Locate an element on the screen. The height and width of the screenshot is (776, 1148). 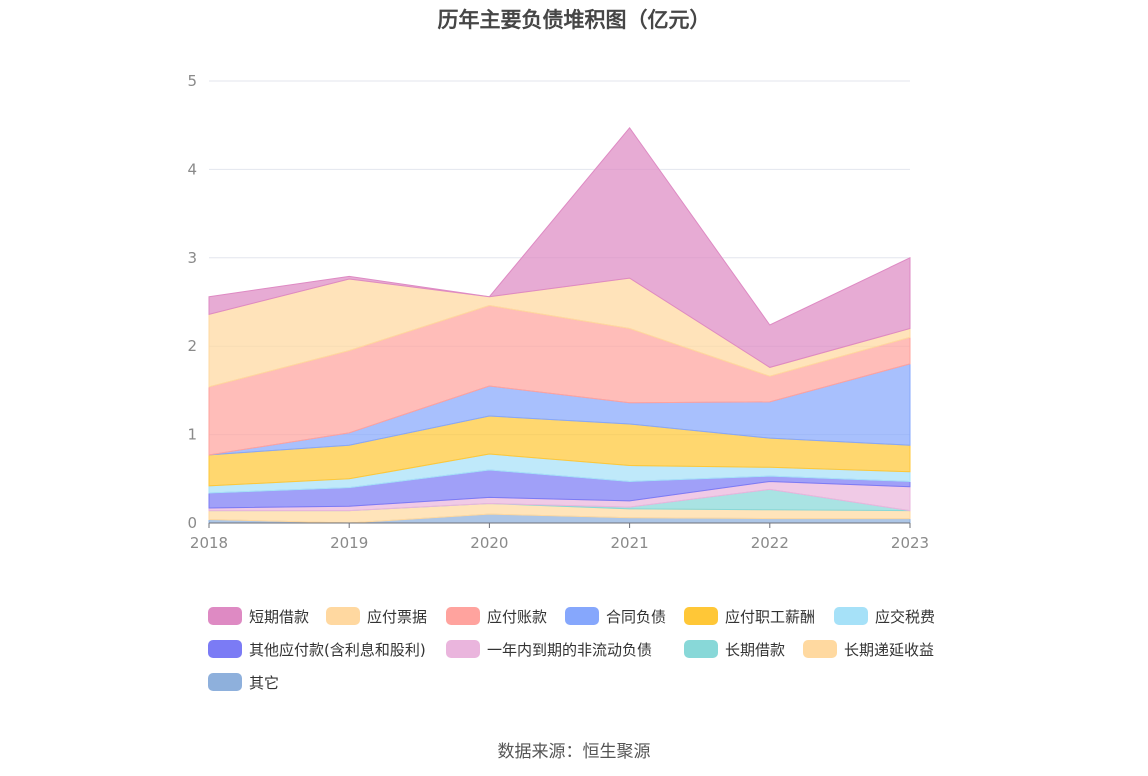
legend-label: 长期递延收益 is located at coordinates (889, 649).